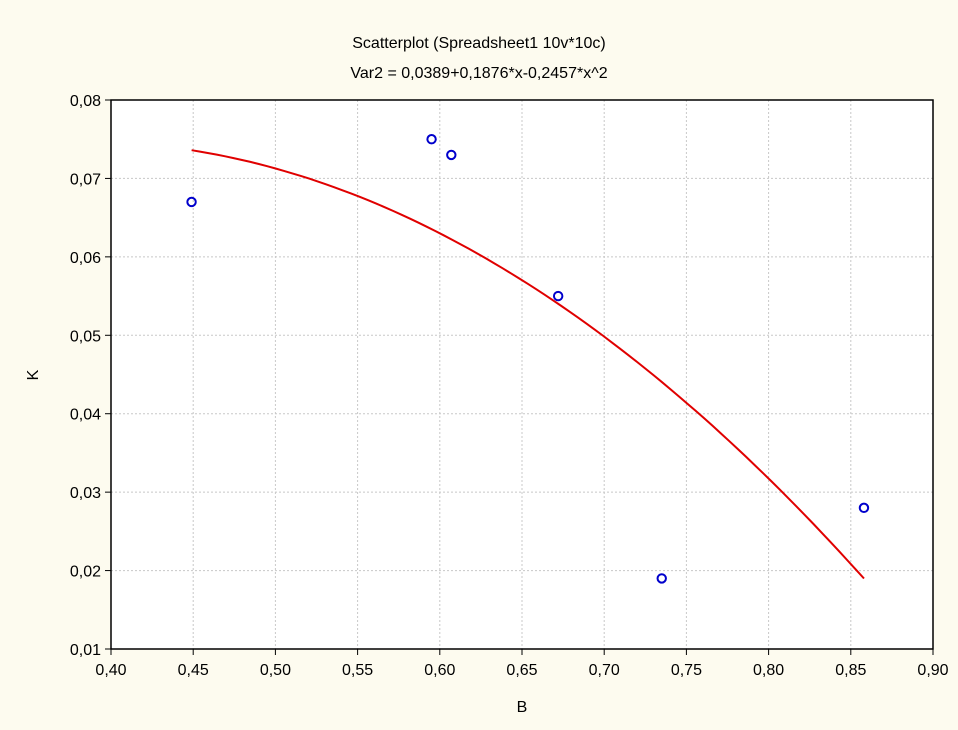 Image resolution: width=958 pixels, height=730 pixels. What do you see at coordinates (850, 670) in the screenshot?
I see `x-tick-label: 0,85` at bounding box center [850, 670].